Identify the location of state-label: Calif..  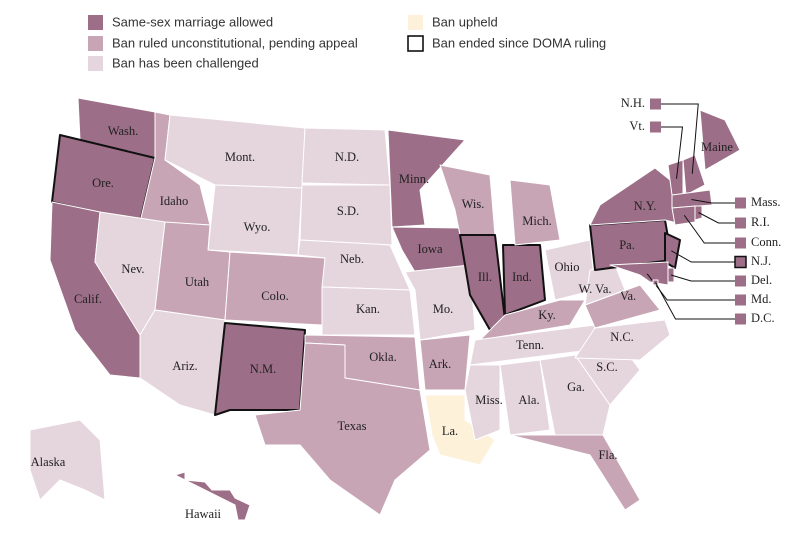
(88, 299).